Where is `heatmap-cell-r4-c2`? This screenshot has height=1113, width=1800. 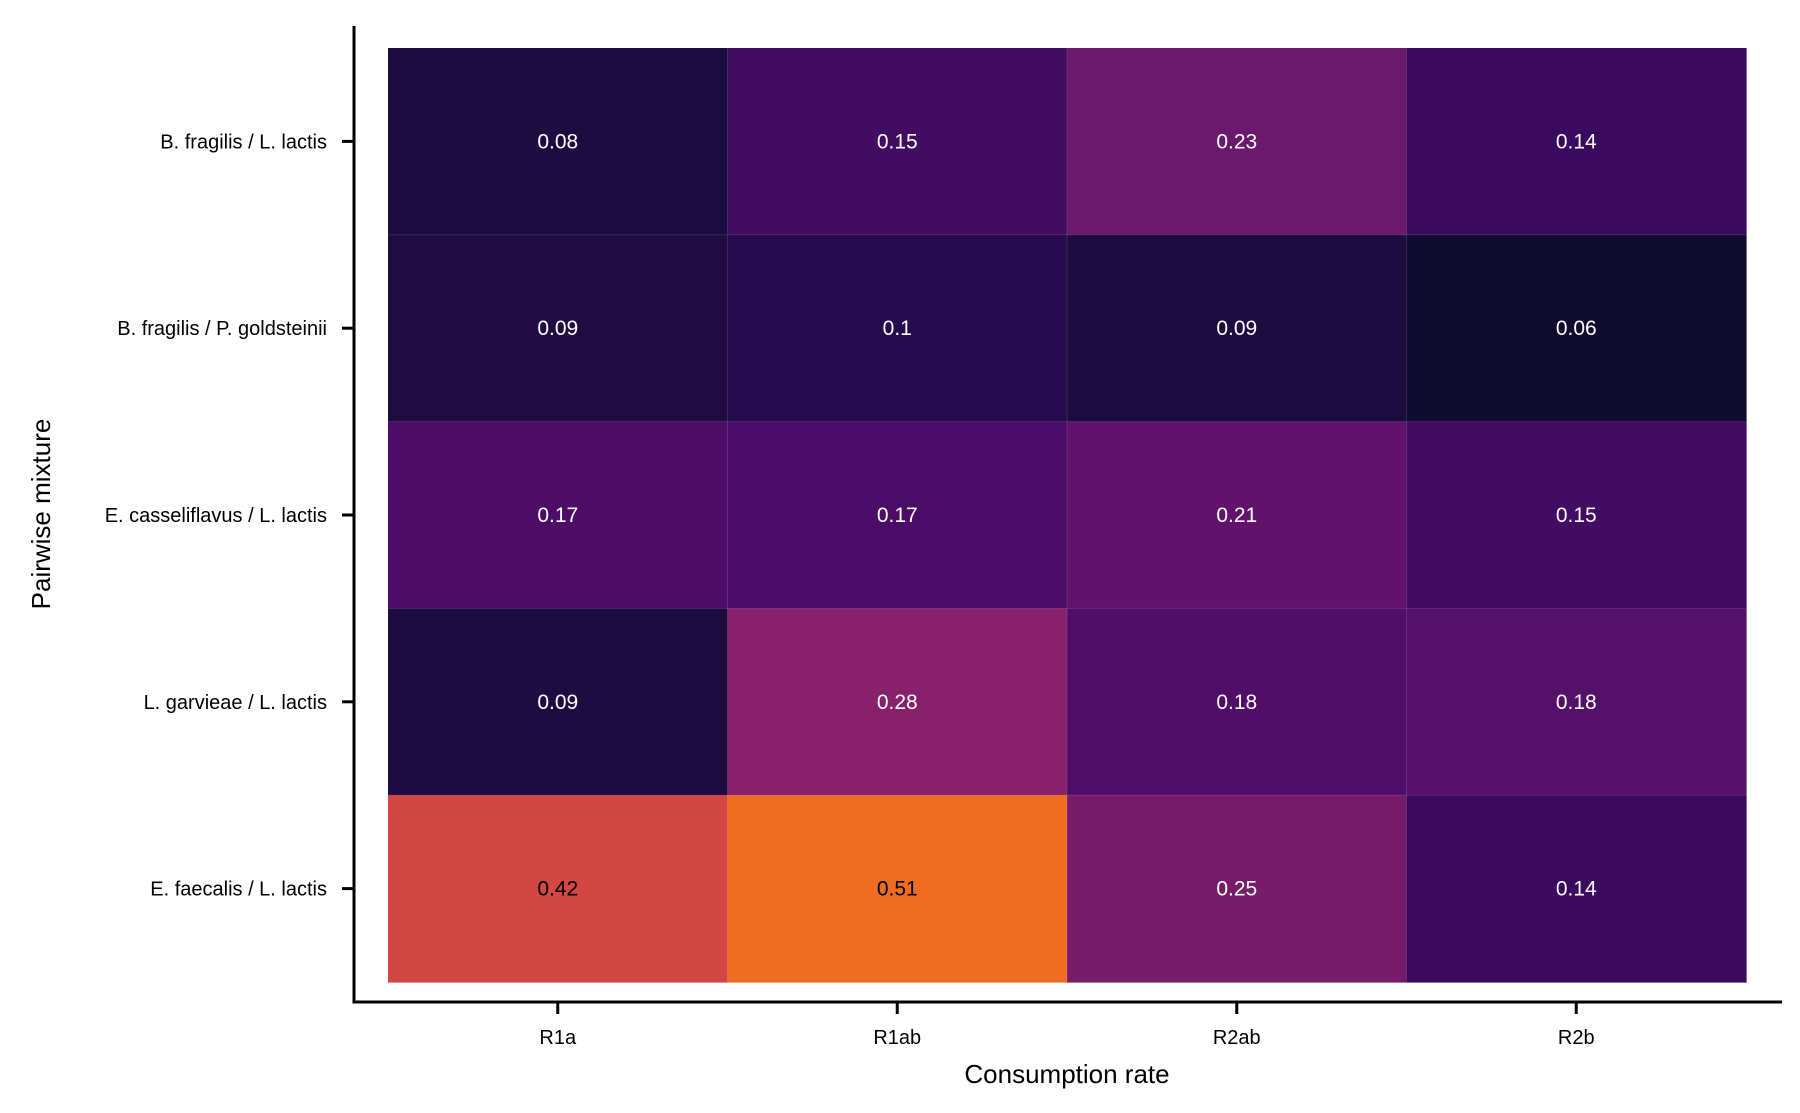 heatmap-cell-r4-c2 is located at coordinates (1237, 889).